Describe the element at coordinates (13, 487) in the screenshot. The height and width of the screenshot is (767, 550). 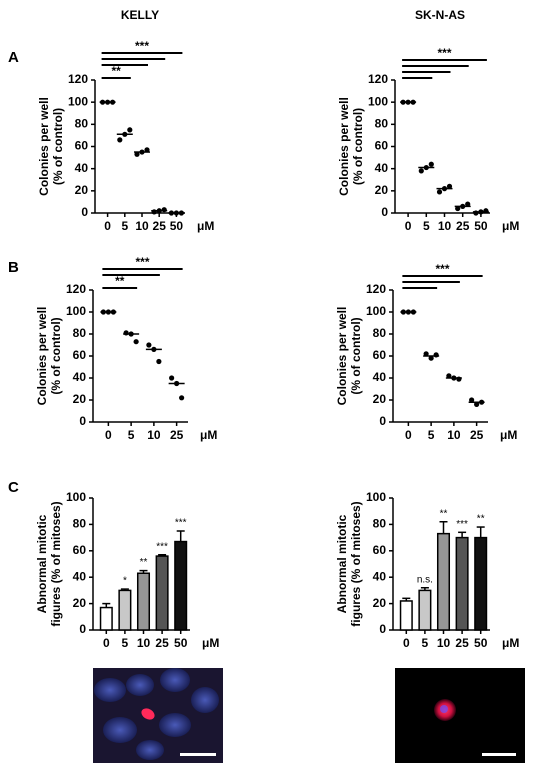
I see `panel-label: C` at that location.